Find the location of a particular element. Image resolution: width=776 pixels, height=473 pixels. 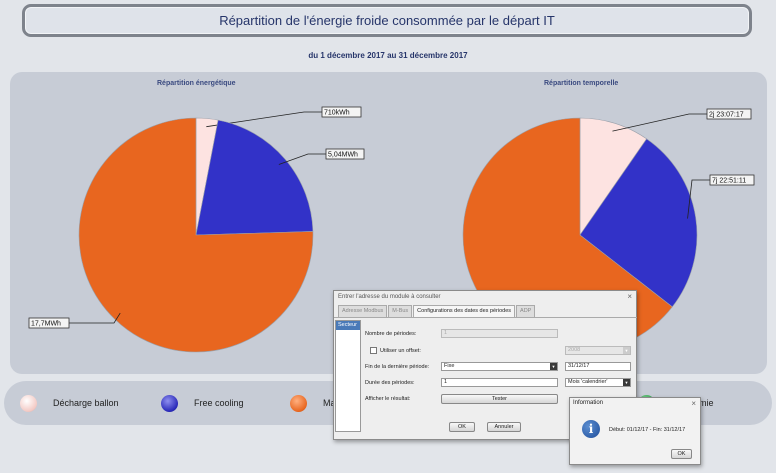

duree-field: 1 is located at coordinates (499, 382).